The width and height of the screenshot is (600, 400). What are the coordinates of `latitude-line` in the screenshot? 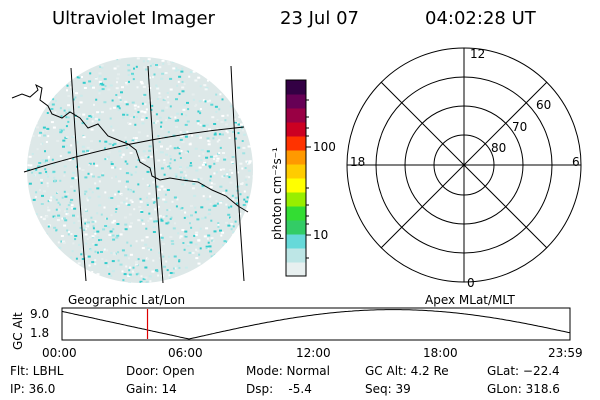 It's located at (134, 149).